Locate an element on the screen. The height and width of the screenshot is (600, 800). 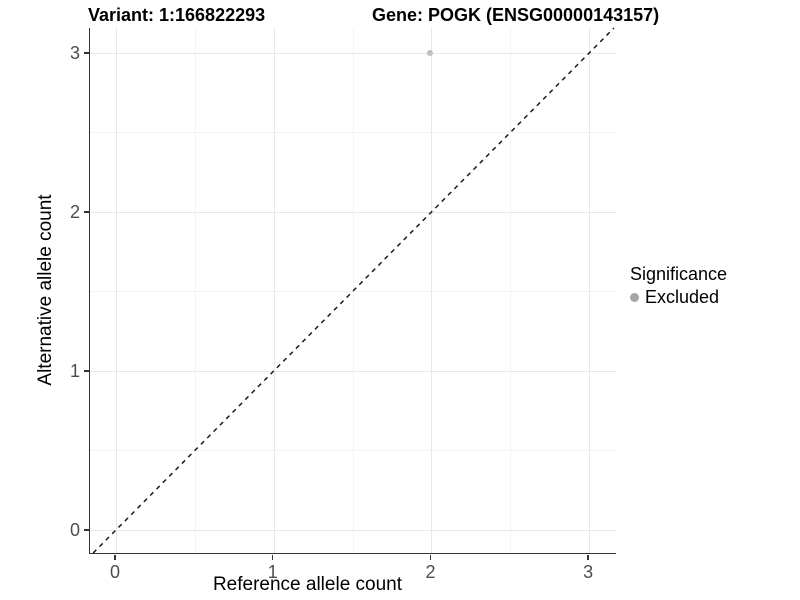
data-point is located at coordinates (430, 52).